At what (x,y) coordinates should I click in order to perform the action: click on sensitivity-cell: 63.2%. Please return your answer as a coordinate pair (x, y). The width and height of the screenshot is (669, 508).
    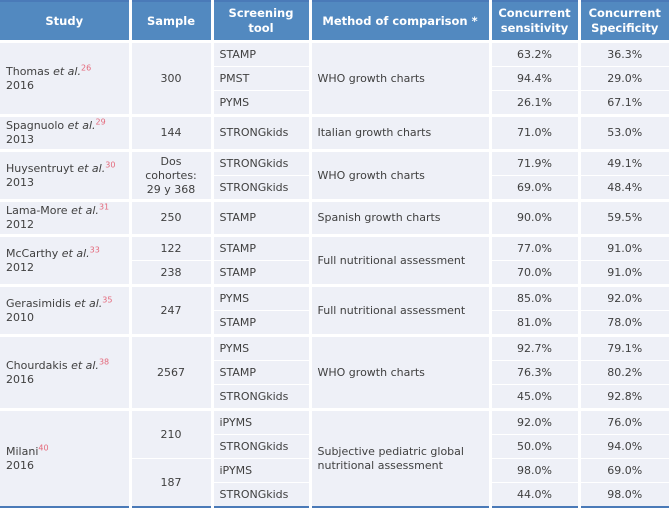
    Looking at the image, I should click on (533, 54).